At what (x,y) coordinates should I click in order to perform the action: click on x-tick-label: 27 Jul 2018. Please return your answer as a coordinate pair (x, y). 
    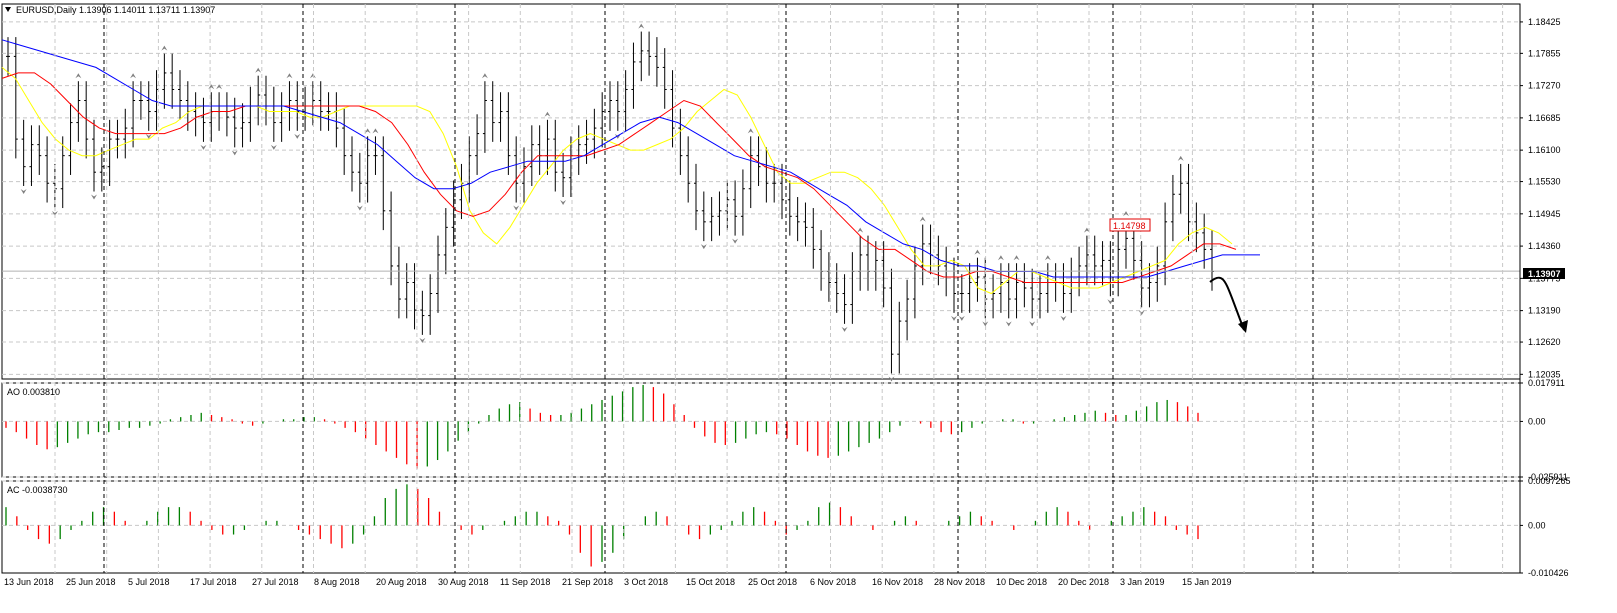
    Looking at the image, I should click on (275, 582).